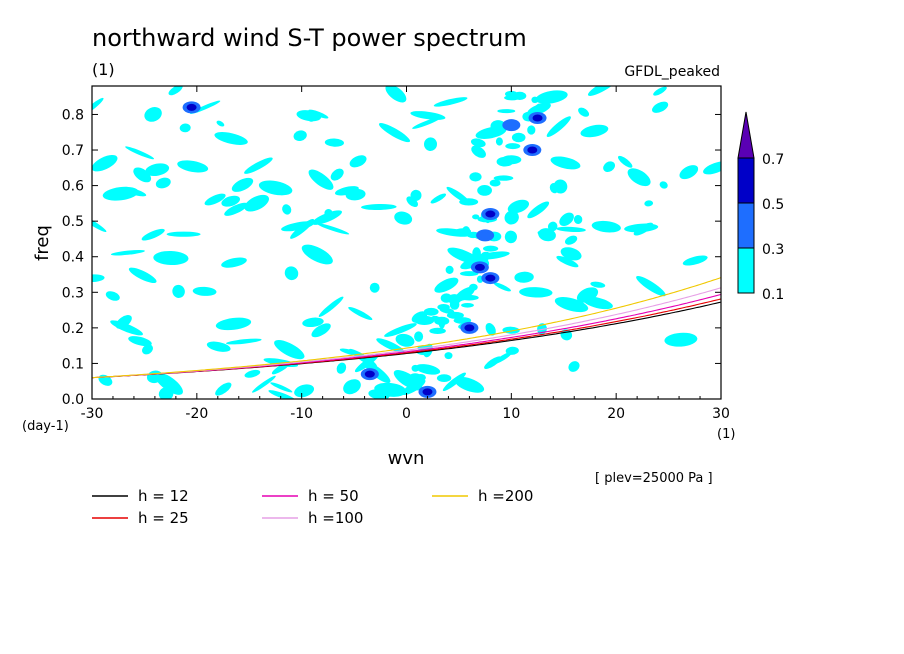 The height and width of the screenshot is (654, 904). Describe the element at coordinates (103, 69) in the screenshot. I see `subtitle-left: (1)` at that location.